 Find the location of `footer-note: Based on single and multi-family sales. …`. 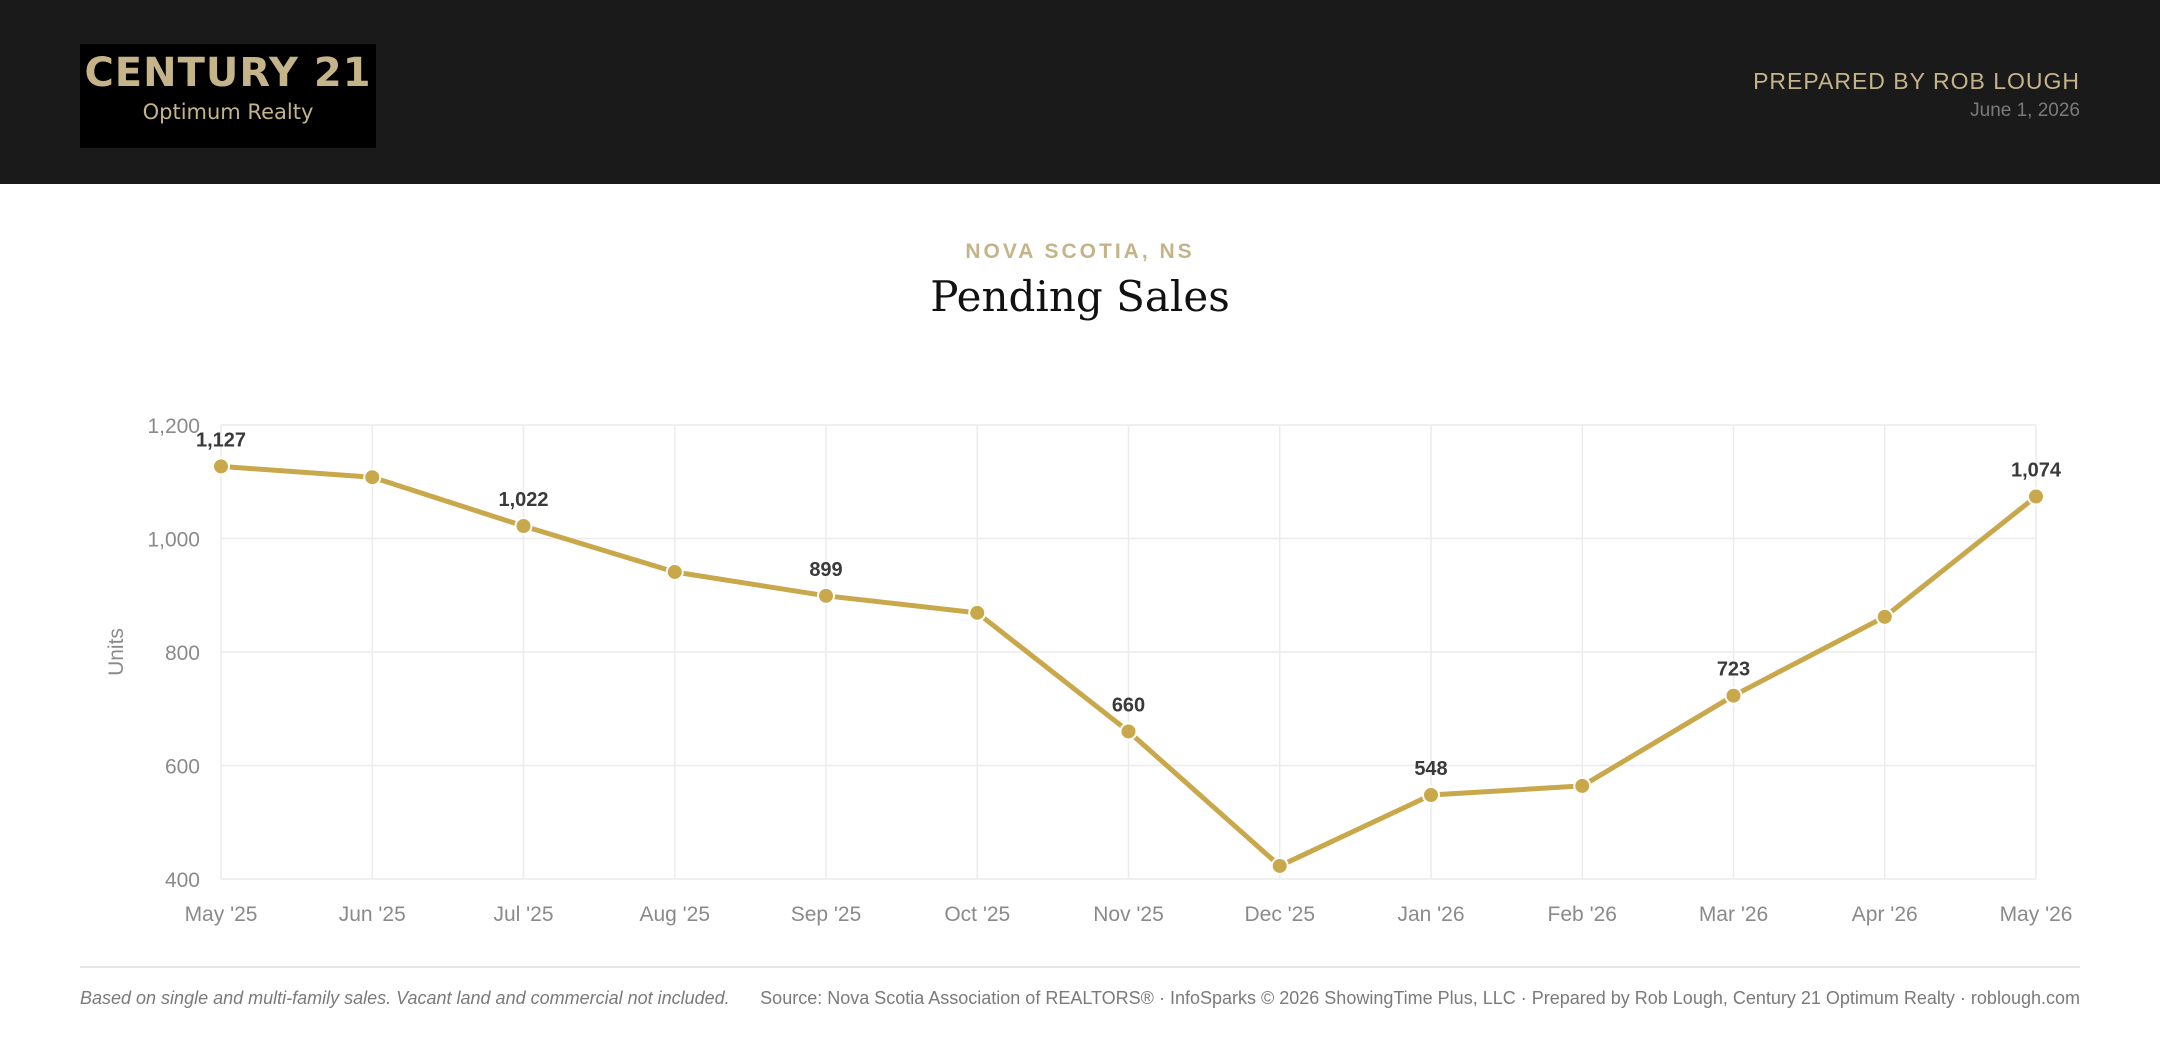

footer-note: Based on single and multi-family sales. … is located at coordinates (405, 998).